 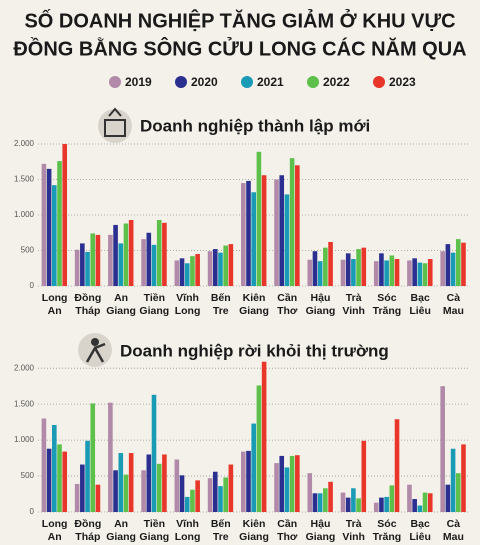 What do you see at coordinates (287, 304) in the screenshot?
I see `x-tick-label: Cần Thơ` at bounding box center [287, 304].